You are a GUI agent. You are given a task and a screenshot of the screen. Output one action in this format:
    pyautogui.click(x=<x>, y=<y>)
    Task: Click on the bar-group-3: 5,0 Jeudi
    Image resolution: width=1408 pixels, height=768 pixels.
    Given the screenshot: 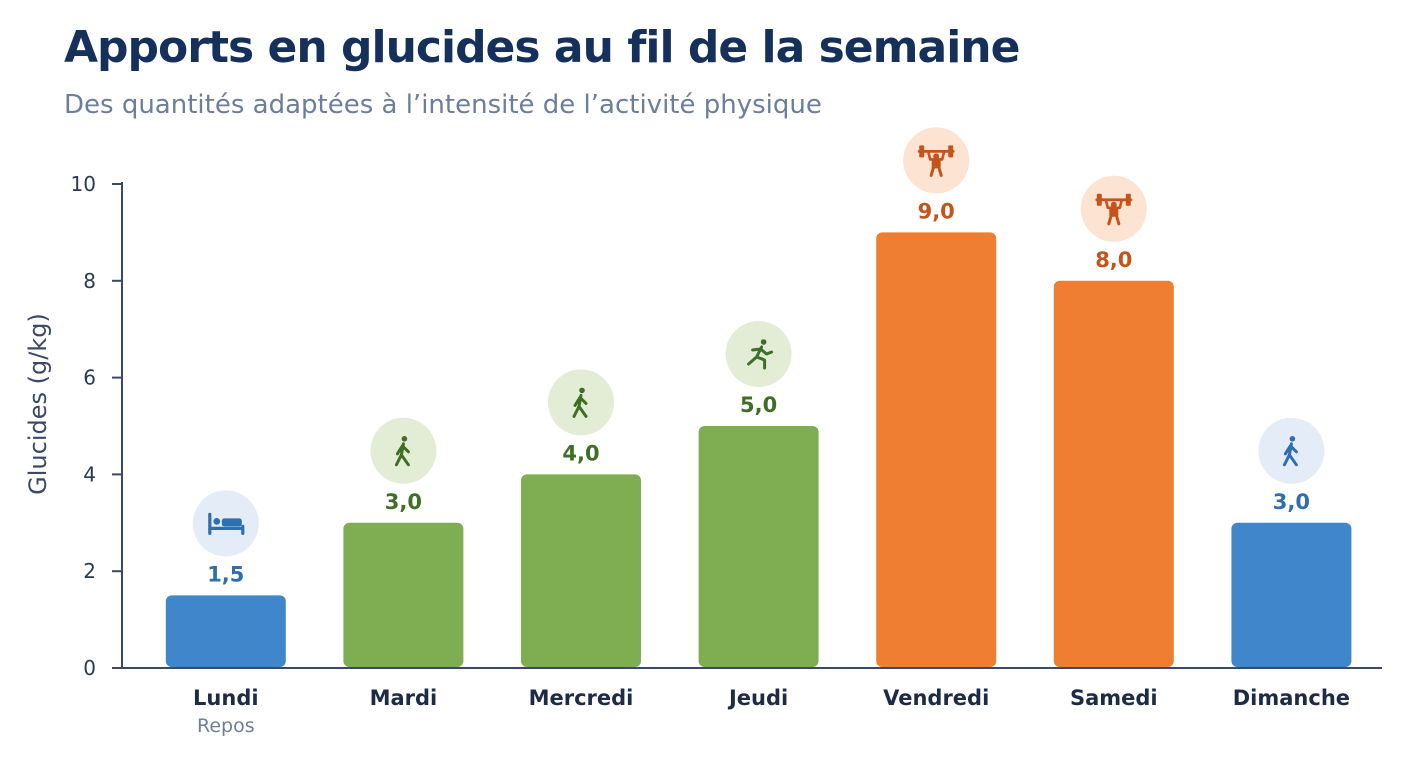 What is the action you would take?
    pyautogui.click(x=758, y=515)
    